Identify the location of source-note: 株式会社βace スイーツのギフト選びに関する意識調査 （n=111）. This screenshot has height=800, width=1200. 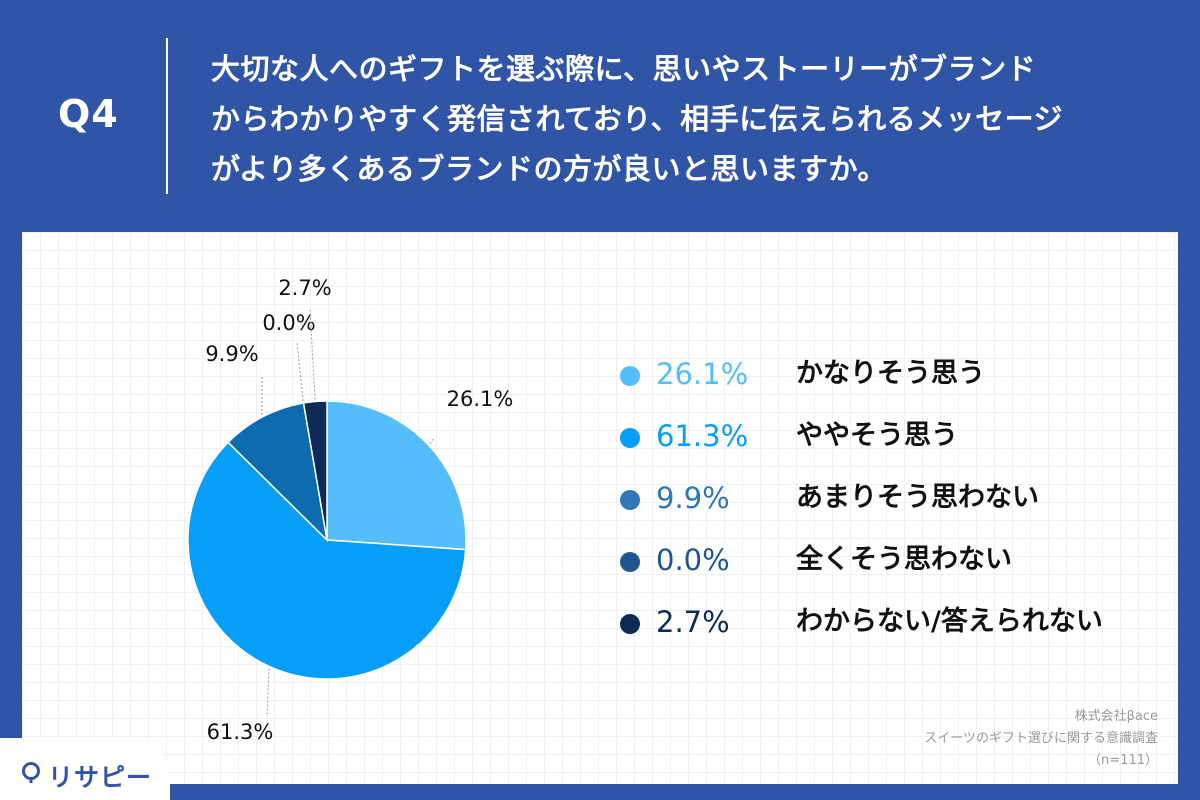
(1041, 739).